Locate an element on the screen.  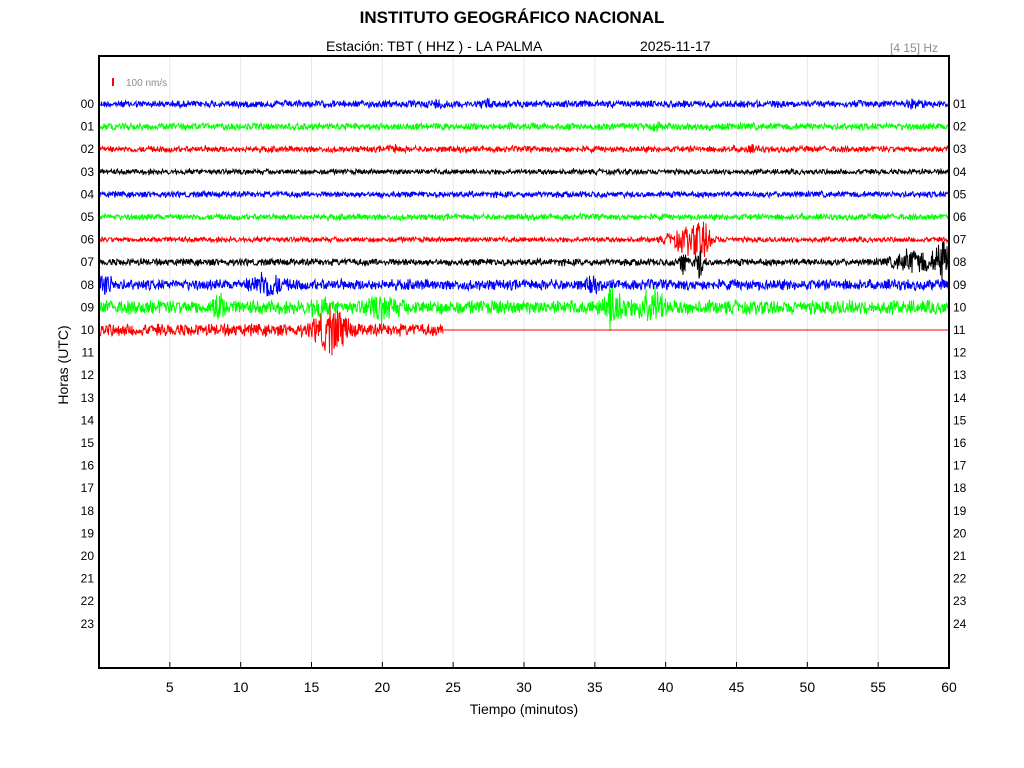
hour-label-right: 04 is located at coordinates (960, 172).